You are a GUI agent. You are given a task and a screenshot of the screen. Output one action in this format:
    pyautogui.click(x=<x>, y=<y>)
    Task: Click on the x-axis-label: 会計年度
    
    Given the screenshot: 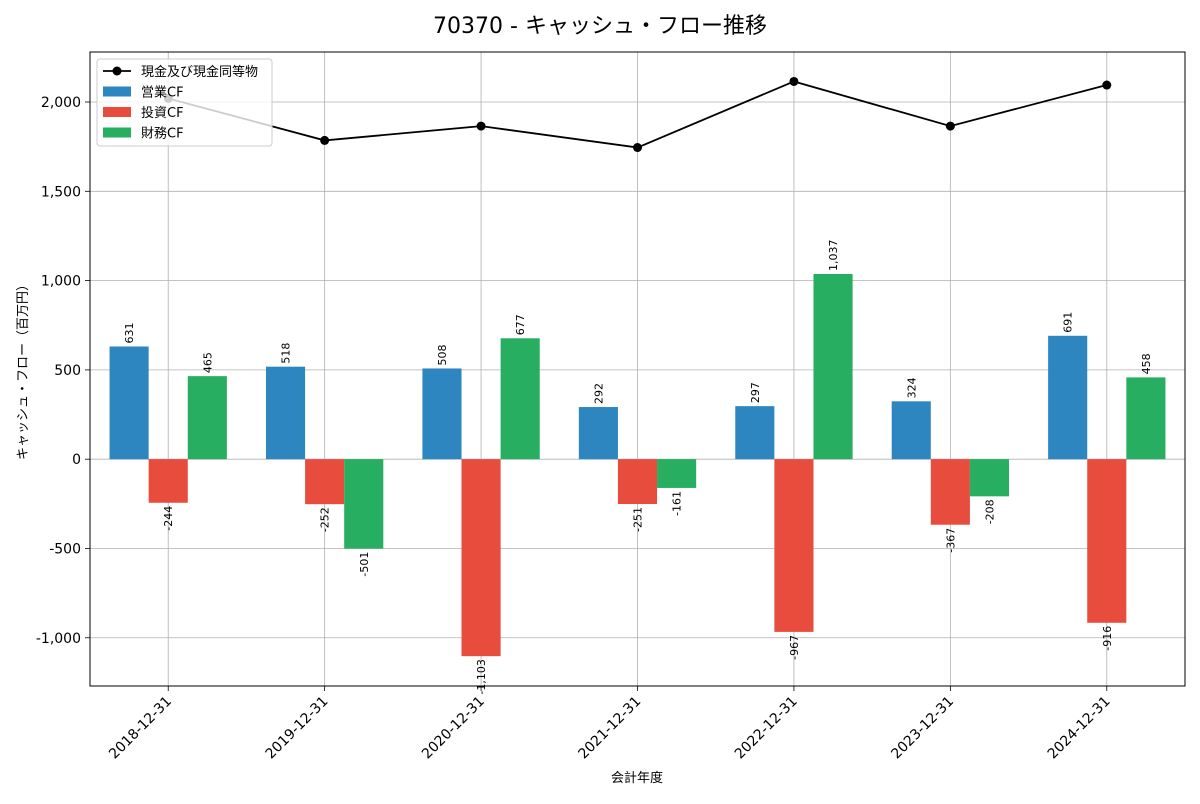 What is the action you would take?
    pyautogui.click(x=637, y=778)
    